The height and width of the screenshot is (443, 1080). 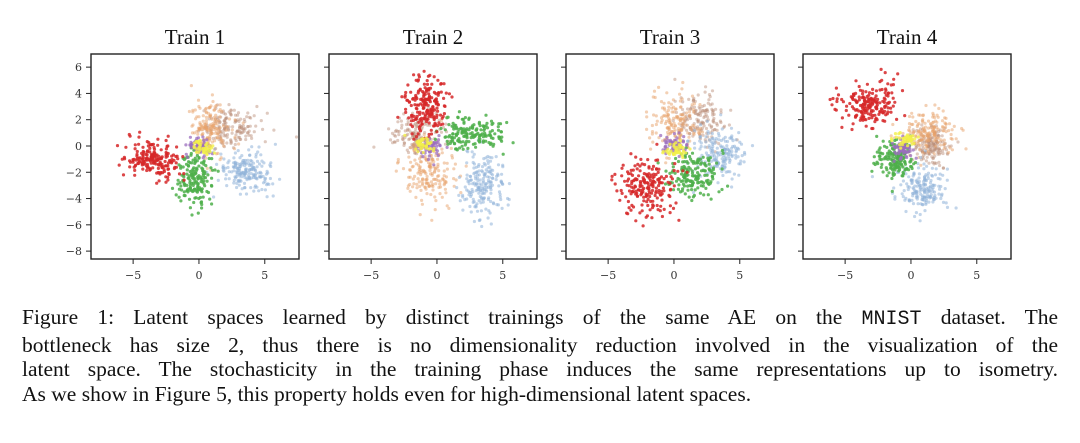 What do you see at coordinates (608, 275) in the screenshot?
I see `x-tick-label: −5` at bounding box center [608, 275].